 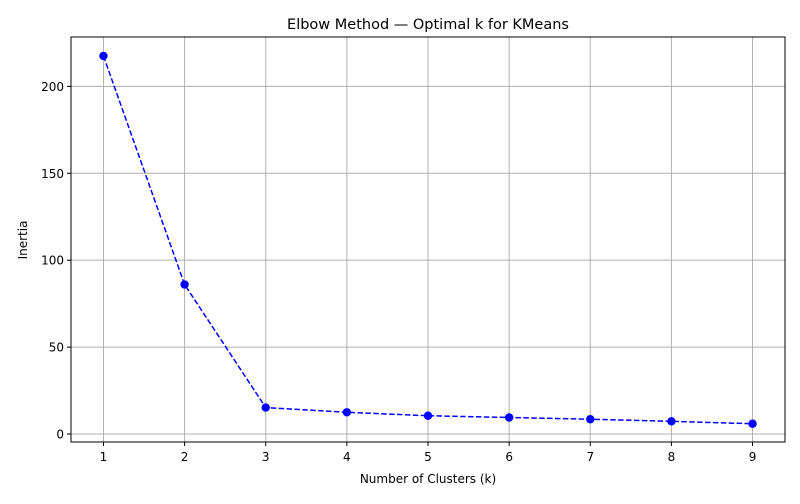 I want to click on y-axis-ticks: 0 50 100 150 200, so click(x=56, y=261).